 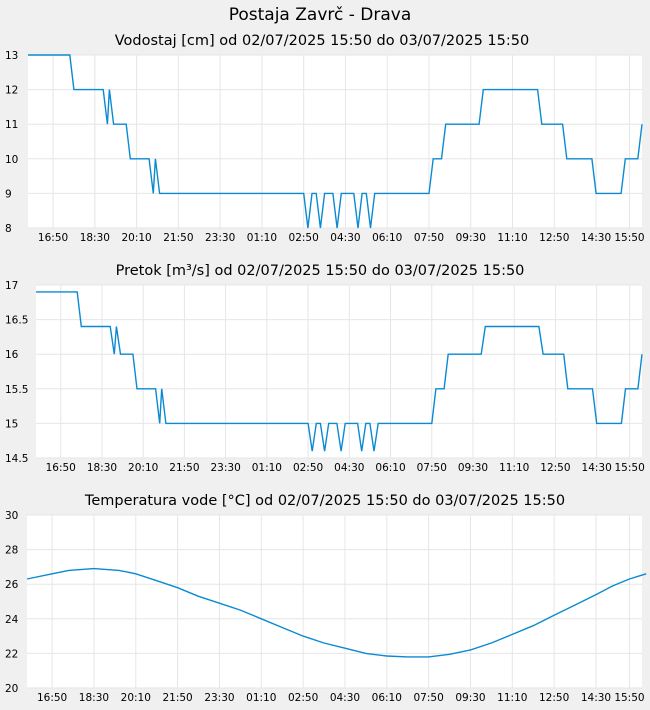 I want to click on y-tick-label: 15, so click(x=11, y=424).